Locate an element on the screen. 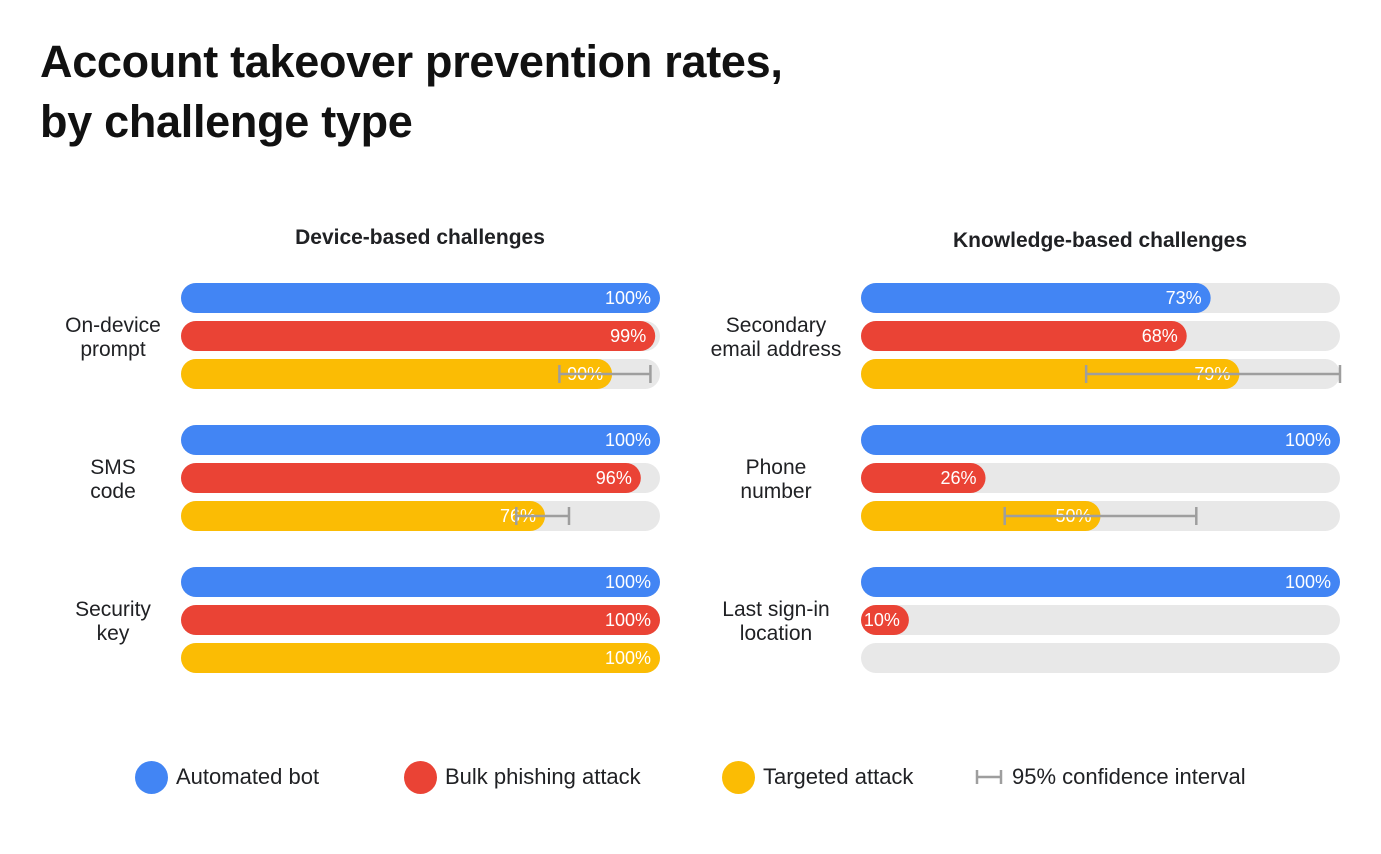 This screenshot has height=854, width=1381. value-label: 68% is located at coordinates (1160, 336).